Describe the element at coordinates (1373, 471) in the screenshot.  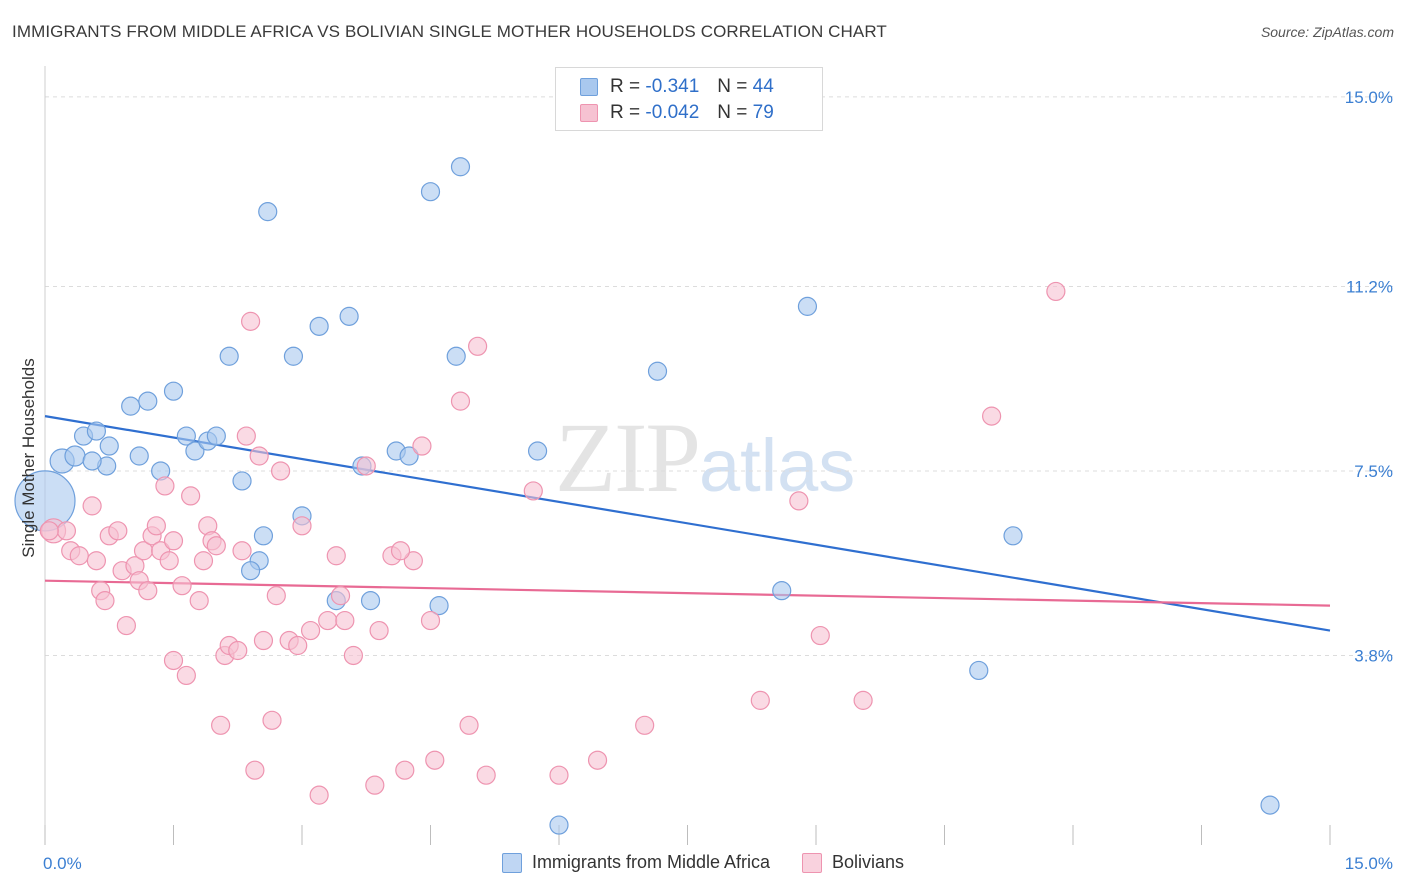
I see `y-tick-label: 7.5%` at that location.